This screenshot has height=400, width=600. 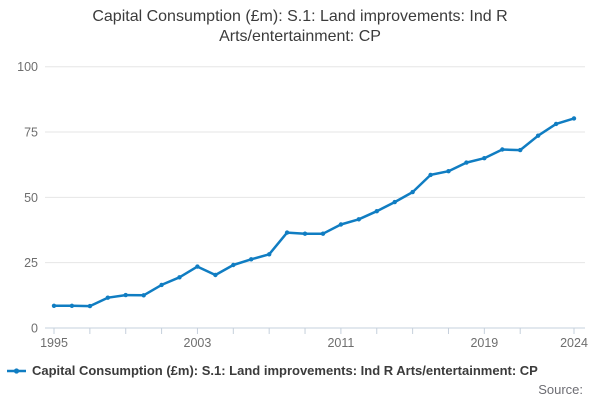 I want to click on x-axis-tick-label: 1995, so click(x=54, y=343).